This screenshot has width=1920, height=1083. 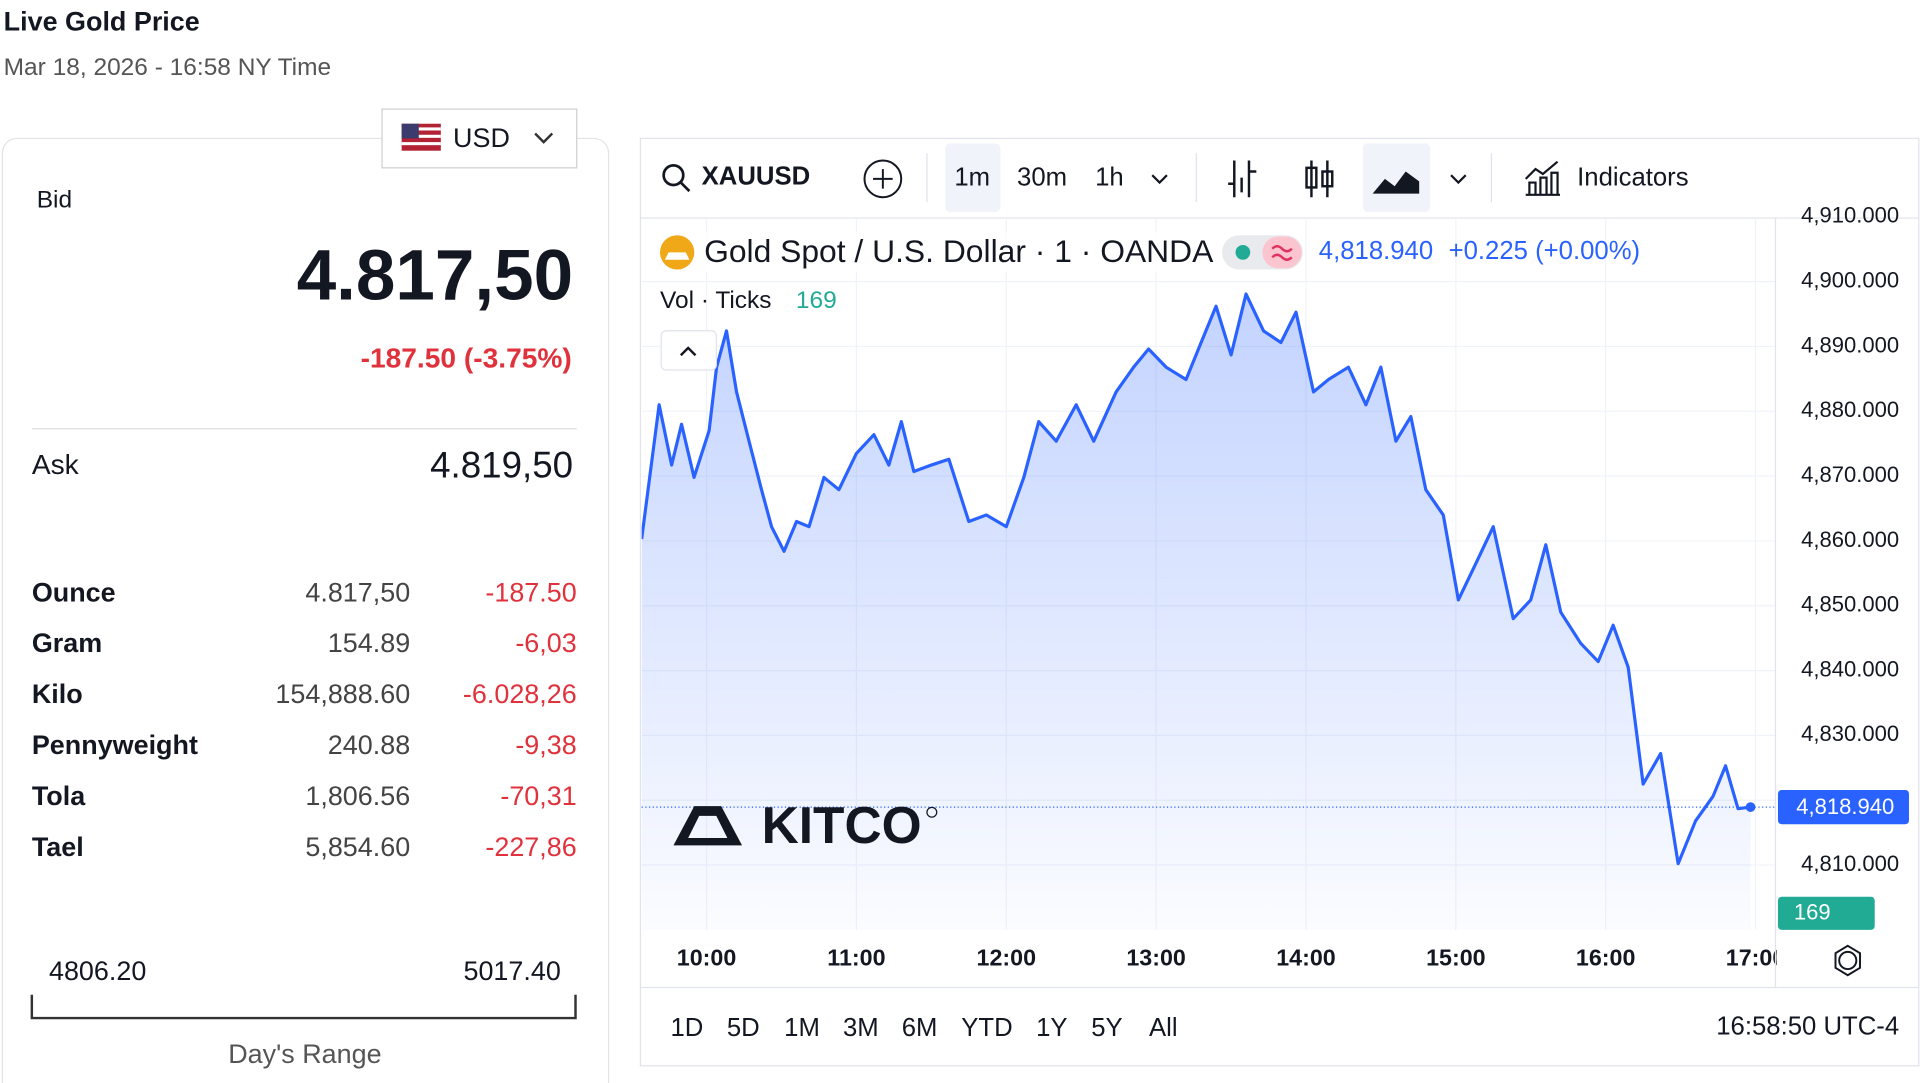 What do you see at coordinates (932, 812) in the screenshot?
I see `registered-mark` at bounding box center [932, 812].